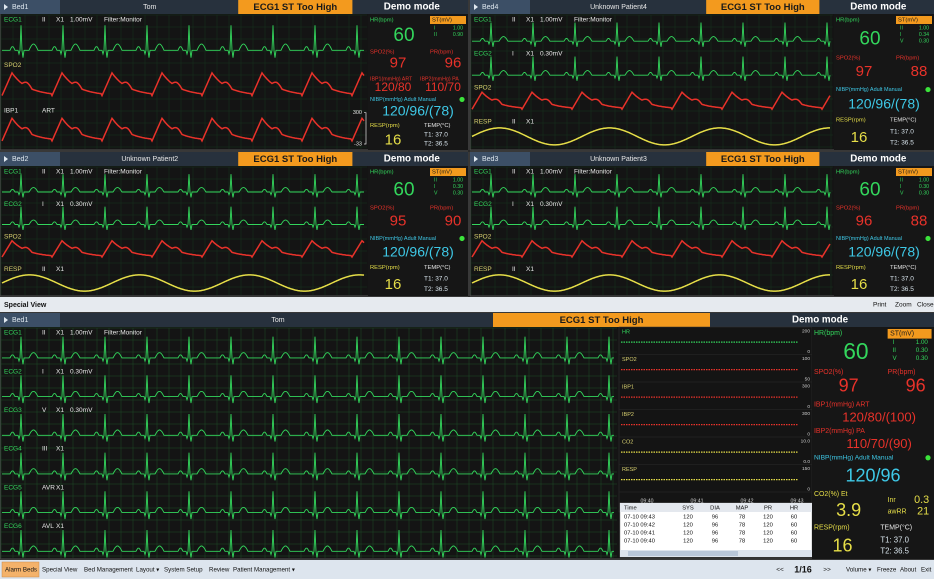 The width and height of the screenshot is (934, 579). Describe the element at coordinates (928, 458) in the screenshot. I see `nibp-indicator` at that location.